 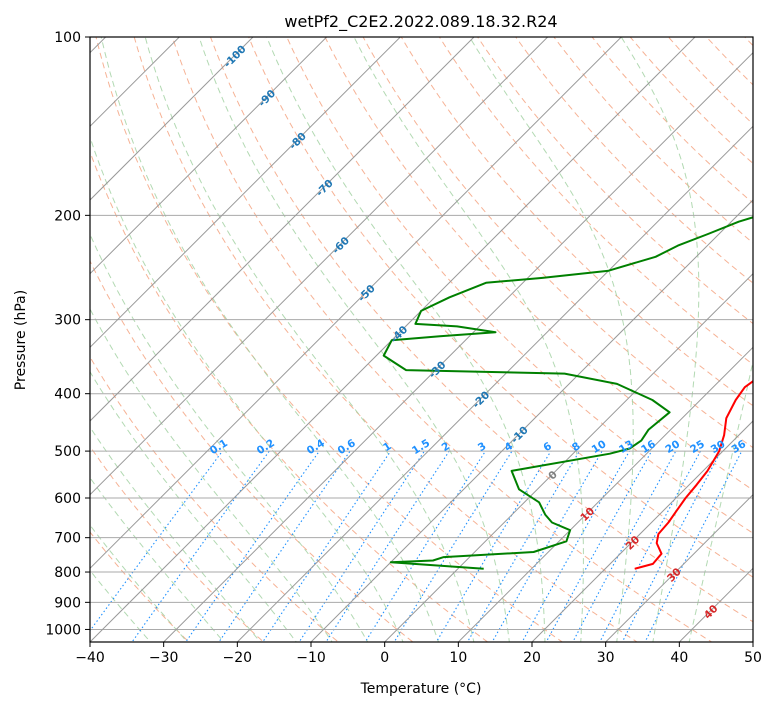 What do you see at coordinates (311, 658) in the screenshot?
I see `x-tick-label: −10` at bounding box center [311, 658].